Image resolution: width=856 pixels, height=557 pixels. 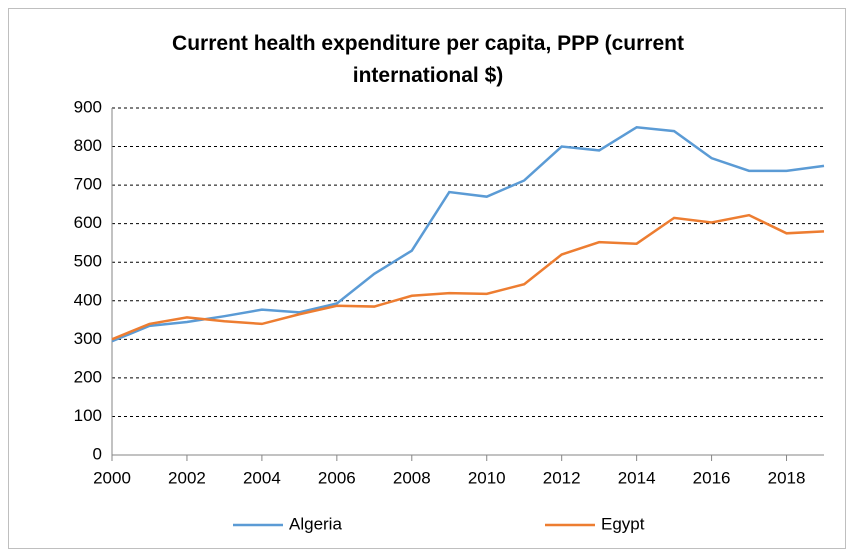 What do you see at coordinates (787, 477) in the screenshot?
I see `x-tick-label: 2018` at bounding box center [787, 477].